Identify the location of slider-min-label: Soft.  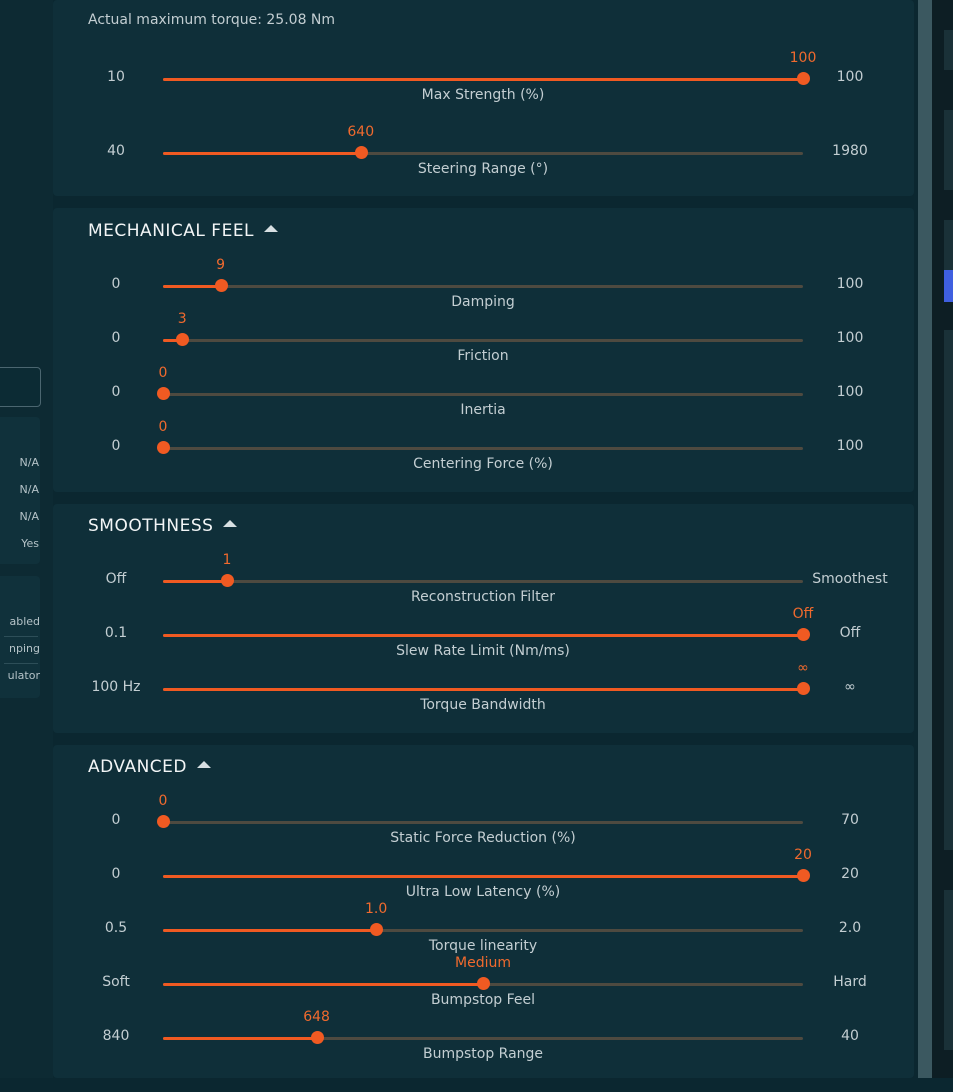
(116, 982).